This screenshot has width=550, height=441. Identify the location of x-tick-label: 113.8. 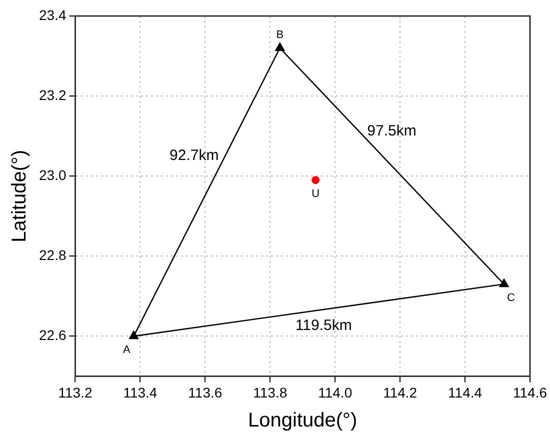
(270, 392).